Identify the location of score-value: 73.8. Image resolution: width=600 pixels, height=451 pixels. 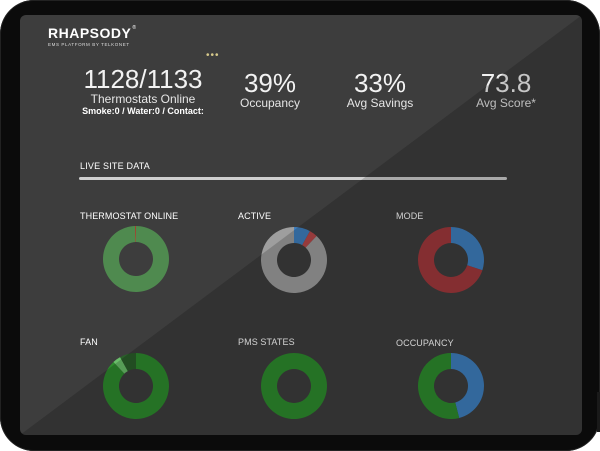
(506, 83).